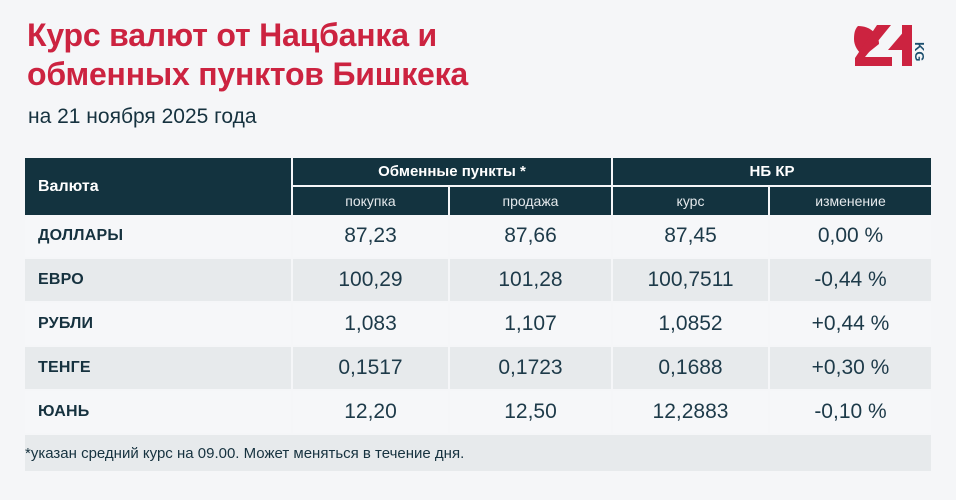  What do you see at coordinates (531, 413) in the screenshot?
I see `cell-sell: 12,50` at bounding box center [531, 413].